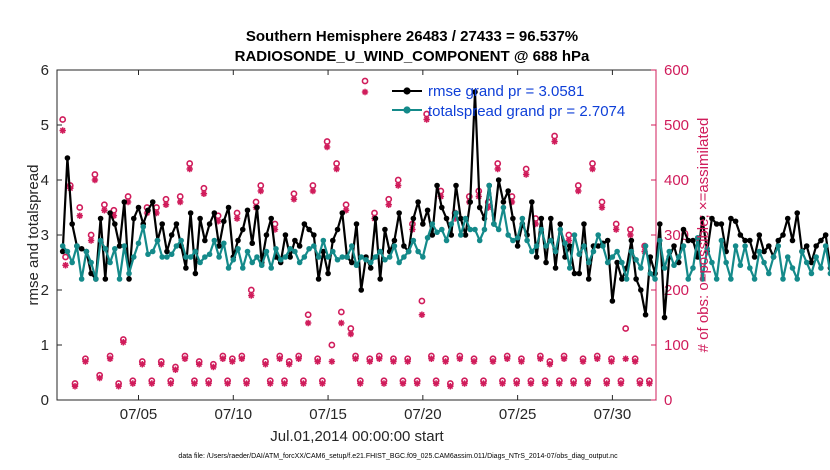  Describe the element at coordinates (328, 414) in the screenshot. I see `x-tick-label: 07/15` at that location.